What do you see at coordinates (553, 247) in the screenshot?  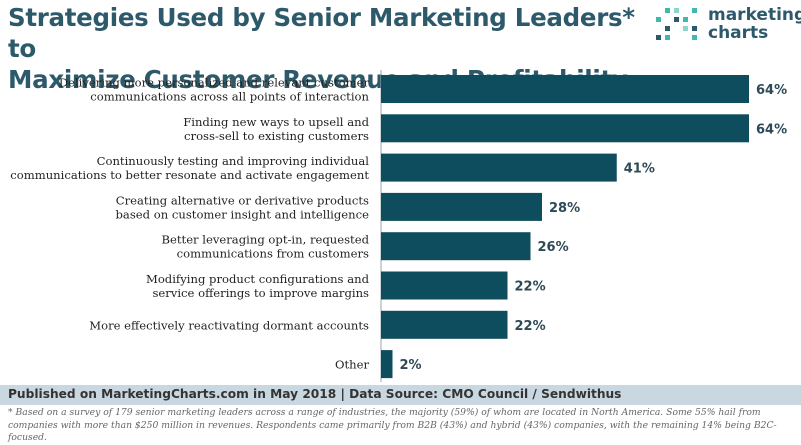 I see `value-label: 26%` at bounding box center [553, 247].